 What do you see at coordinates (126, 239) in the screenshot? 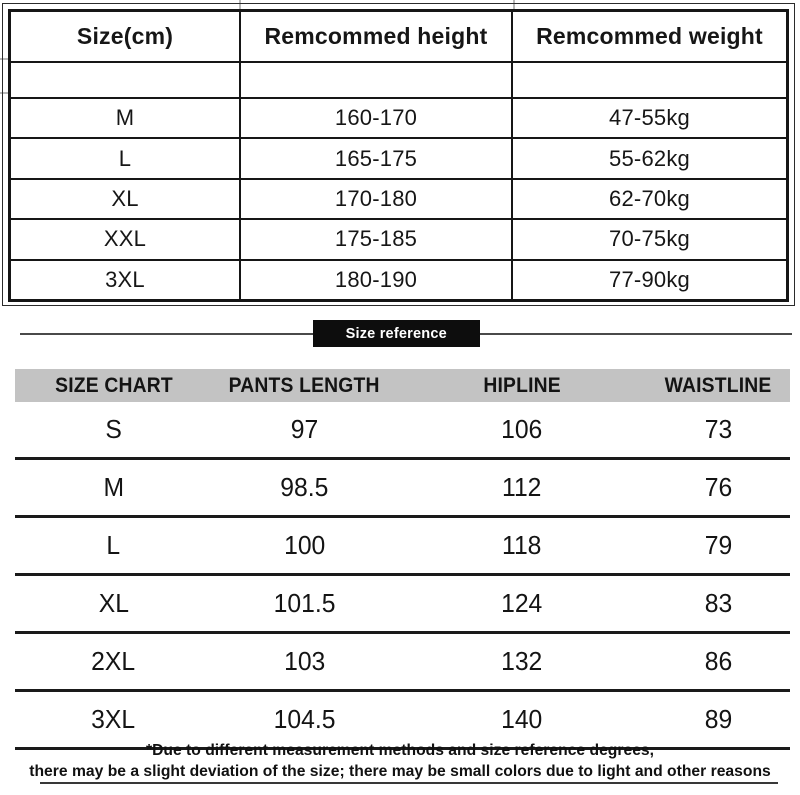
I see `table-cell: XXL` at bounding box center [126, 239].